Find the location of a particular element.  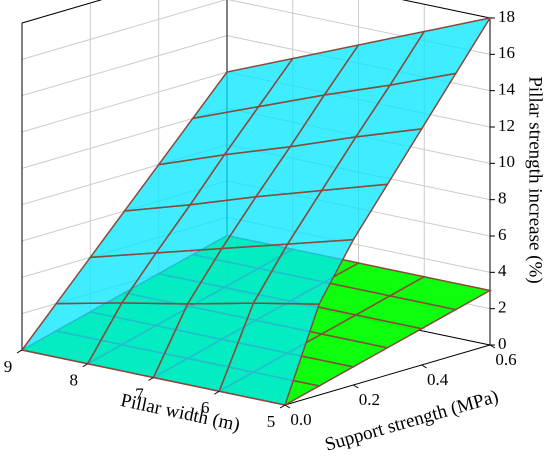

z-tick-label: 0 is located at coordinates (502, 343).